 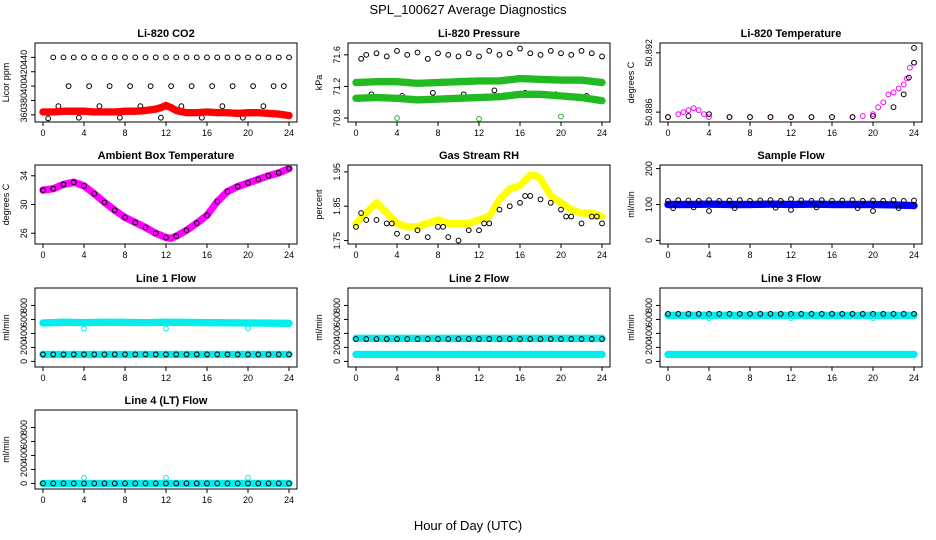 What do you see at coordinates (649, 53) in the screenshot?
I see `y-tick-label: 50.892` at bounding box center [649, 53].